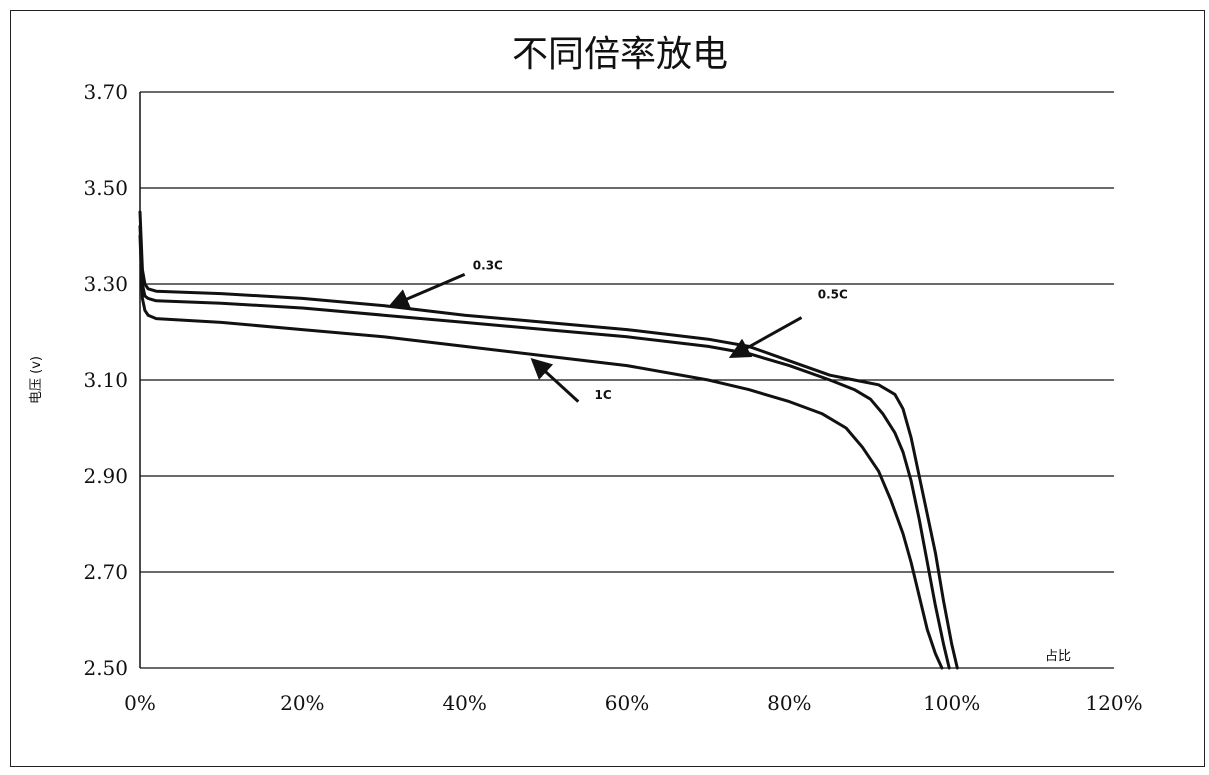 The height and width of the screenshot is (775, 1209). Describe the element at coordinates (105, 380) in the screenshot. I see `y-tick-label: 3.10` at that location.